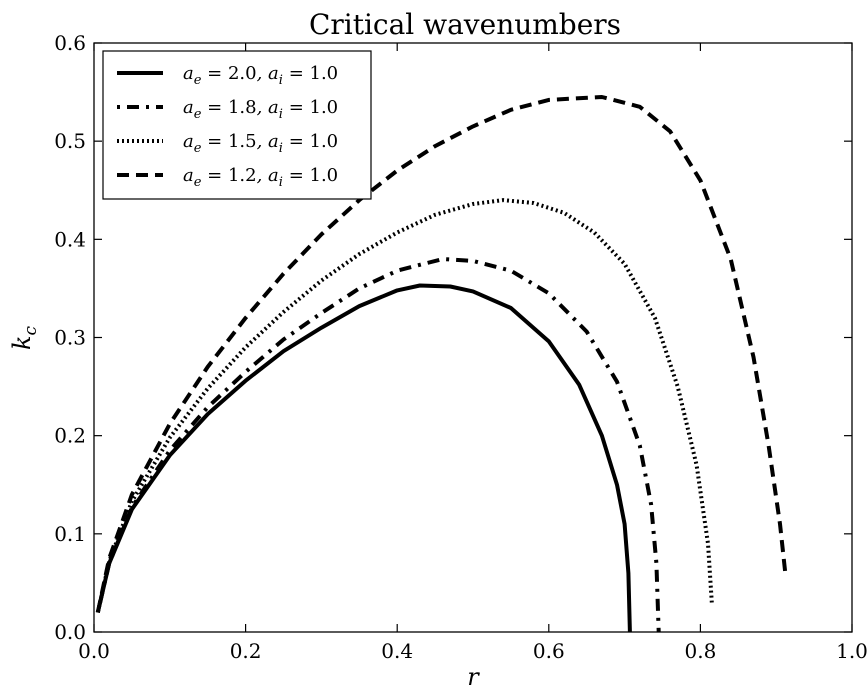  Describe the element at coordinates (246, 651) in the screenshot. I see `x-tick-label: 0.2` at that location.